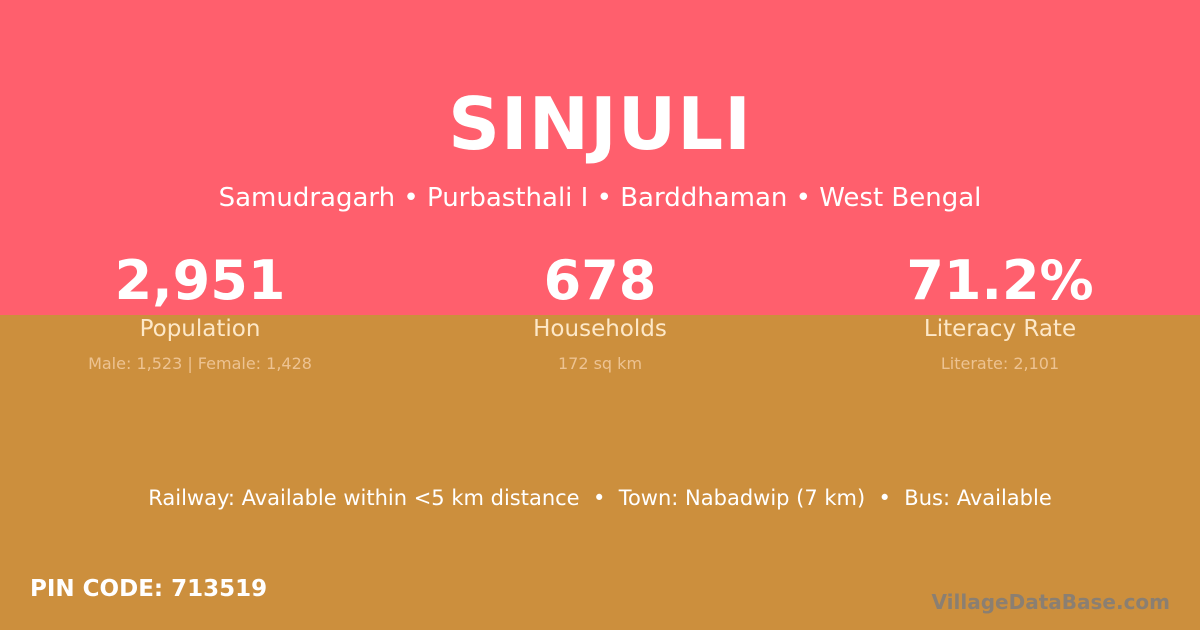 The image size is (1200, 630). What do you see at coordinates (200, 329) in the screenshot?
I see `stat-label: Population` at bounding box center [200, 329].